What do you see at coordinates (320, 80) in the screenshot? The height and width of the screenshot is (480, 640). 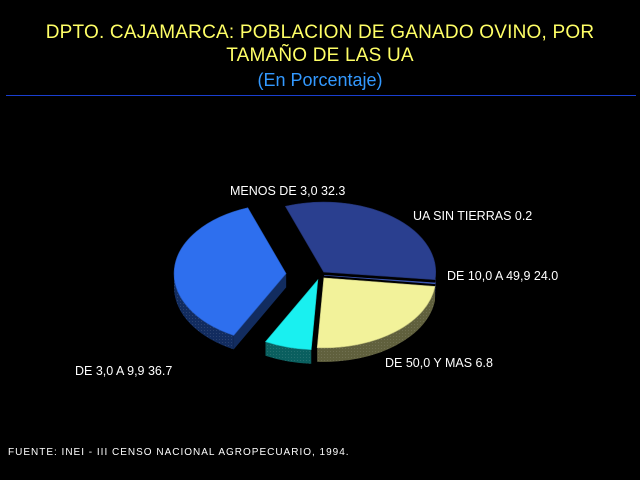 I see `chart-subtitle: (En Porcentaje)` at bounding box center [320, 80].